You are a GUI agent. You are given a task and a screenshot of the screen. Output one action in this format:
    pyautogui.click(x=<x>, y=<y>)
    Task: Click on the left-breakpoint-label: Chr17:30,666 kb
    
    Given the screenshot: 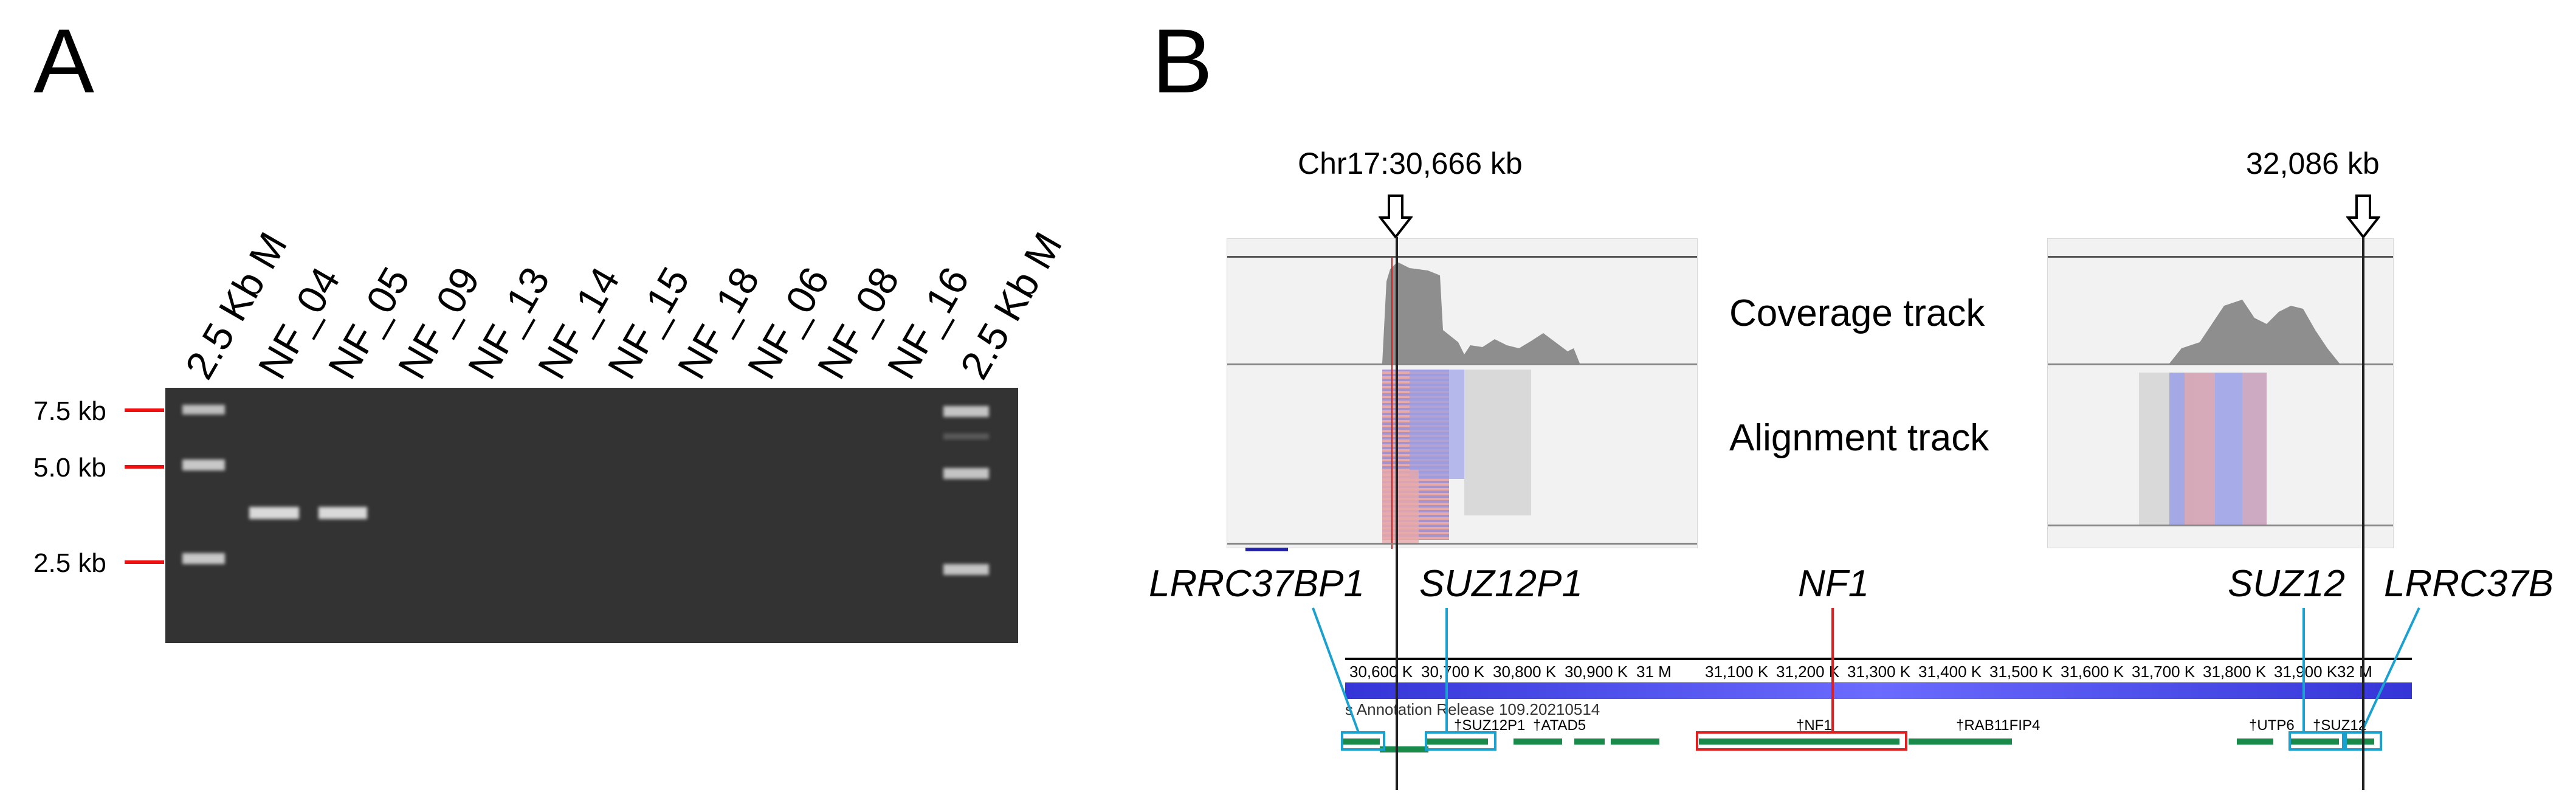 What is the action you would take?
    pyautogui.click(x=1410, y=164)
    